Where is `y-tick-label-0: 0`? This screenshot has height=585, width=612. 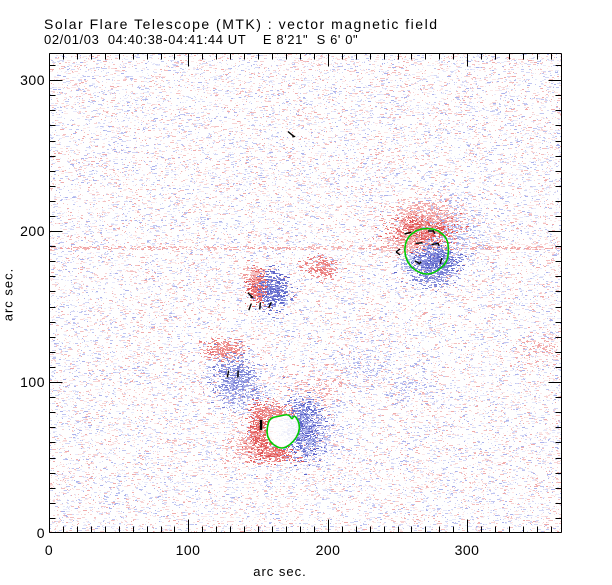 y-tick-label-0: 0 is located at coordinates (40, 533).